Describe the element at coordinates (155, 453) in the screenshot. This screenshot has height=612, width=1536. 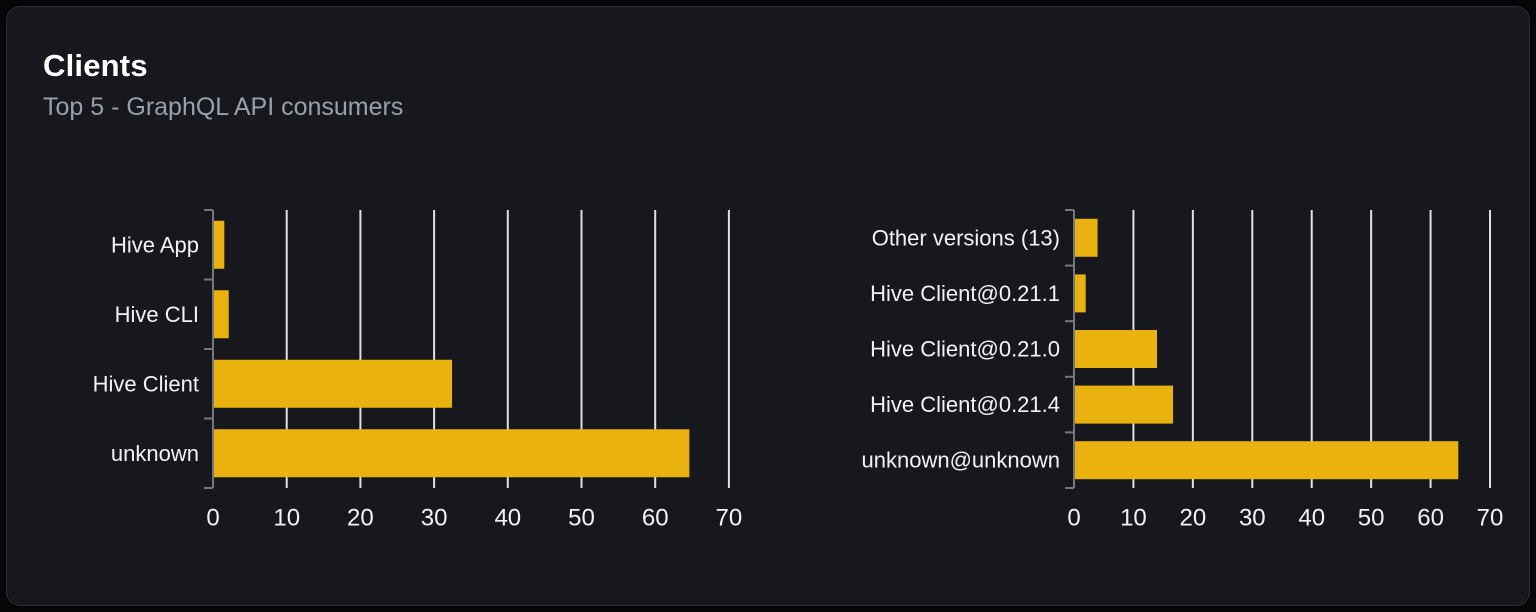
I see `category-label: unknown` at that location.